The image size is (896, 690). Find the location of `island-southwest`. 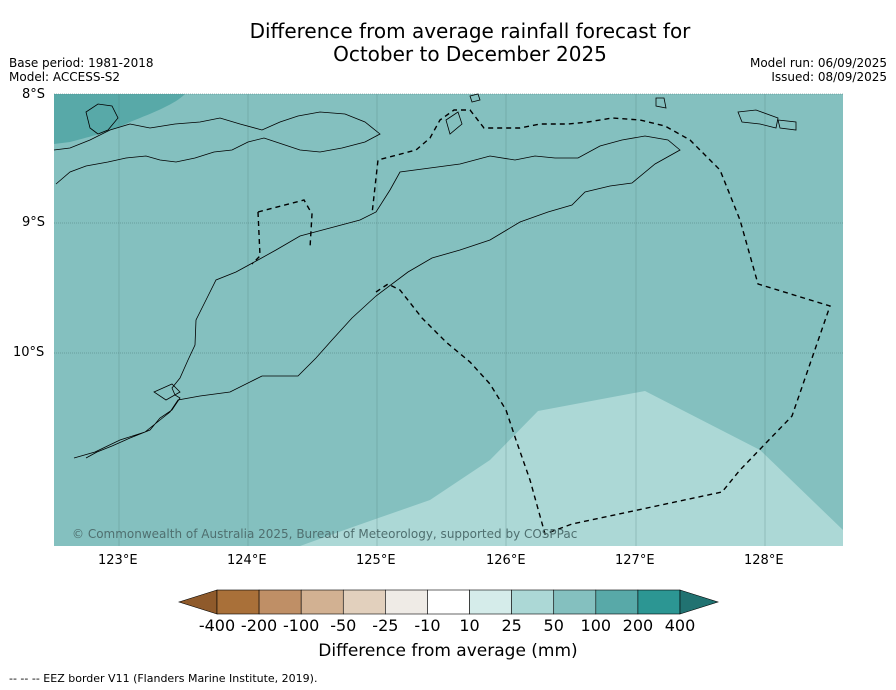

island-southwest is located at coordinates (167, 392).